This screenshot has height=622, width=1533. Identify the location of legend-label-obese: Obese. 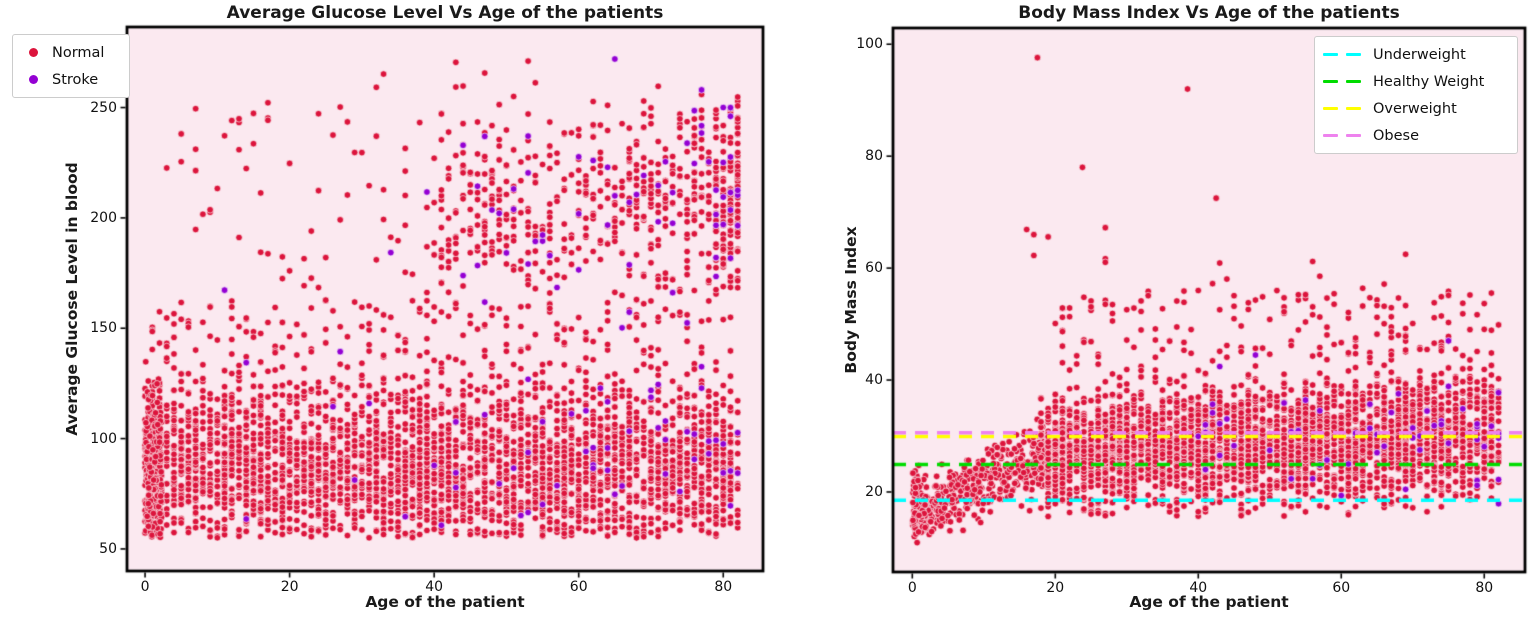
(1396, 135).